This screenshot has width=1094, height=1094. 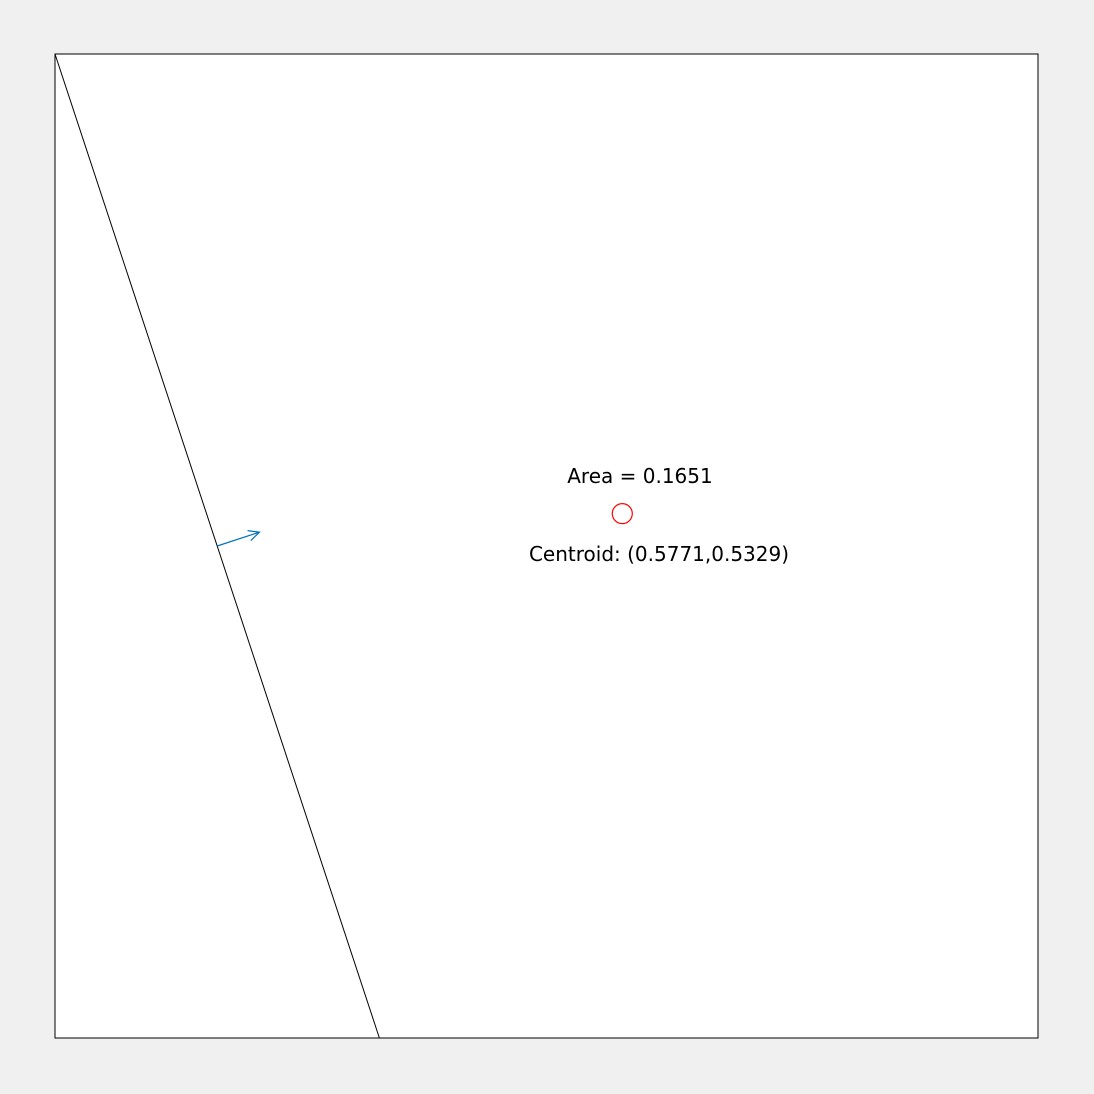 What do you see at coordinates (254, 535) in the screenshot?
I see `arrow-head` at bounding box center [254, 535].